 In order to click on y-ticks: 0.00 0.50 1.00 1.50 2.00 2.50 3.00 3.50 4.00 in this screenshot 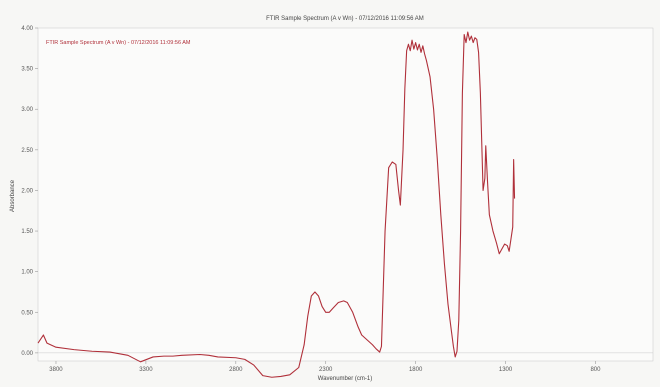, I will do `click(29, 191)`.